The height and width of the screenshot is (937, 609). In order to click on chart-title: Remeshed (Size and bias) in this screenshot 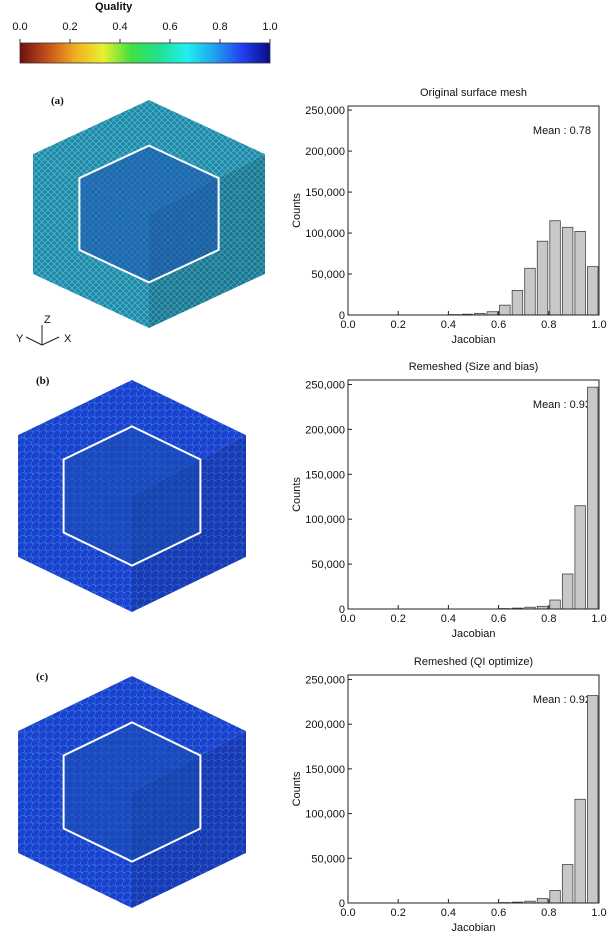, I will do `click(474, 367)`.